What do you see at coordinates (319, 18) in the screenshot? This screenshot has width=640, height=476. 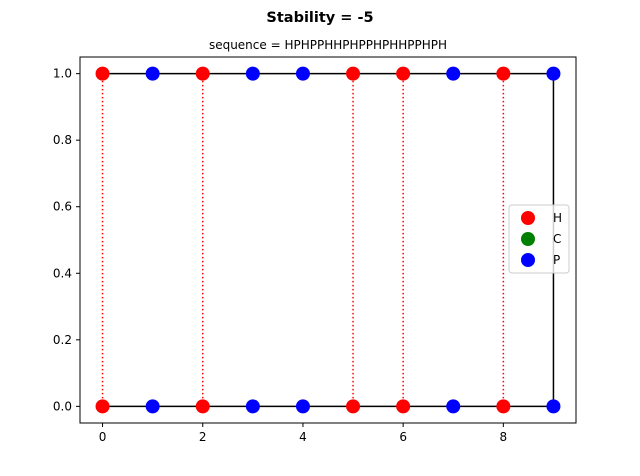 I see `chart-title: Stability = -5` at bounding box center [319, 18].